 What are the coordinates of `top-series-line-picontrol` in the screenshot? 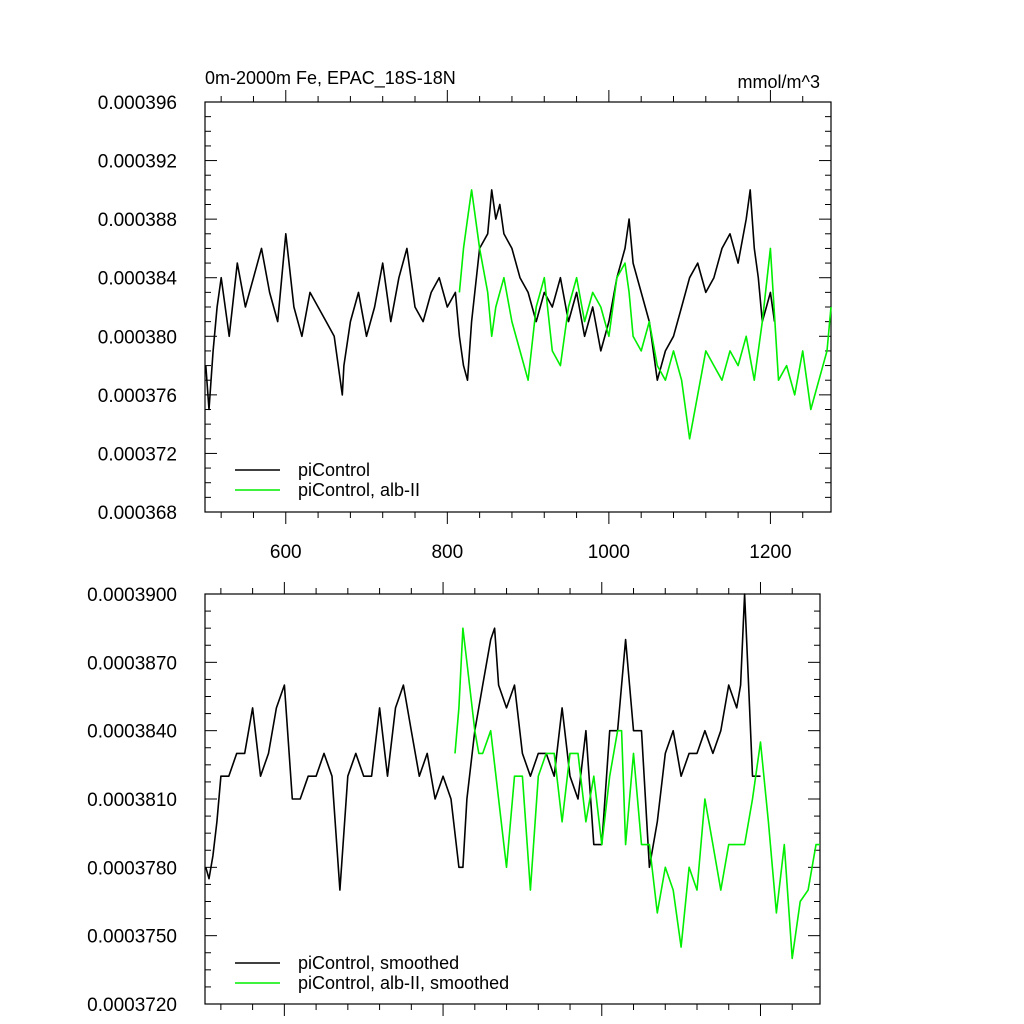 It's located at (490, 300).